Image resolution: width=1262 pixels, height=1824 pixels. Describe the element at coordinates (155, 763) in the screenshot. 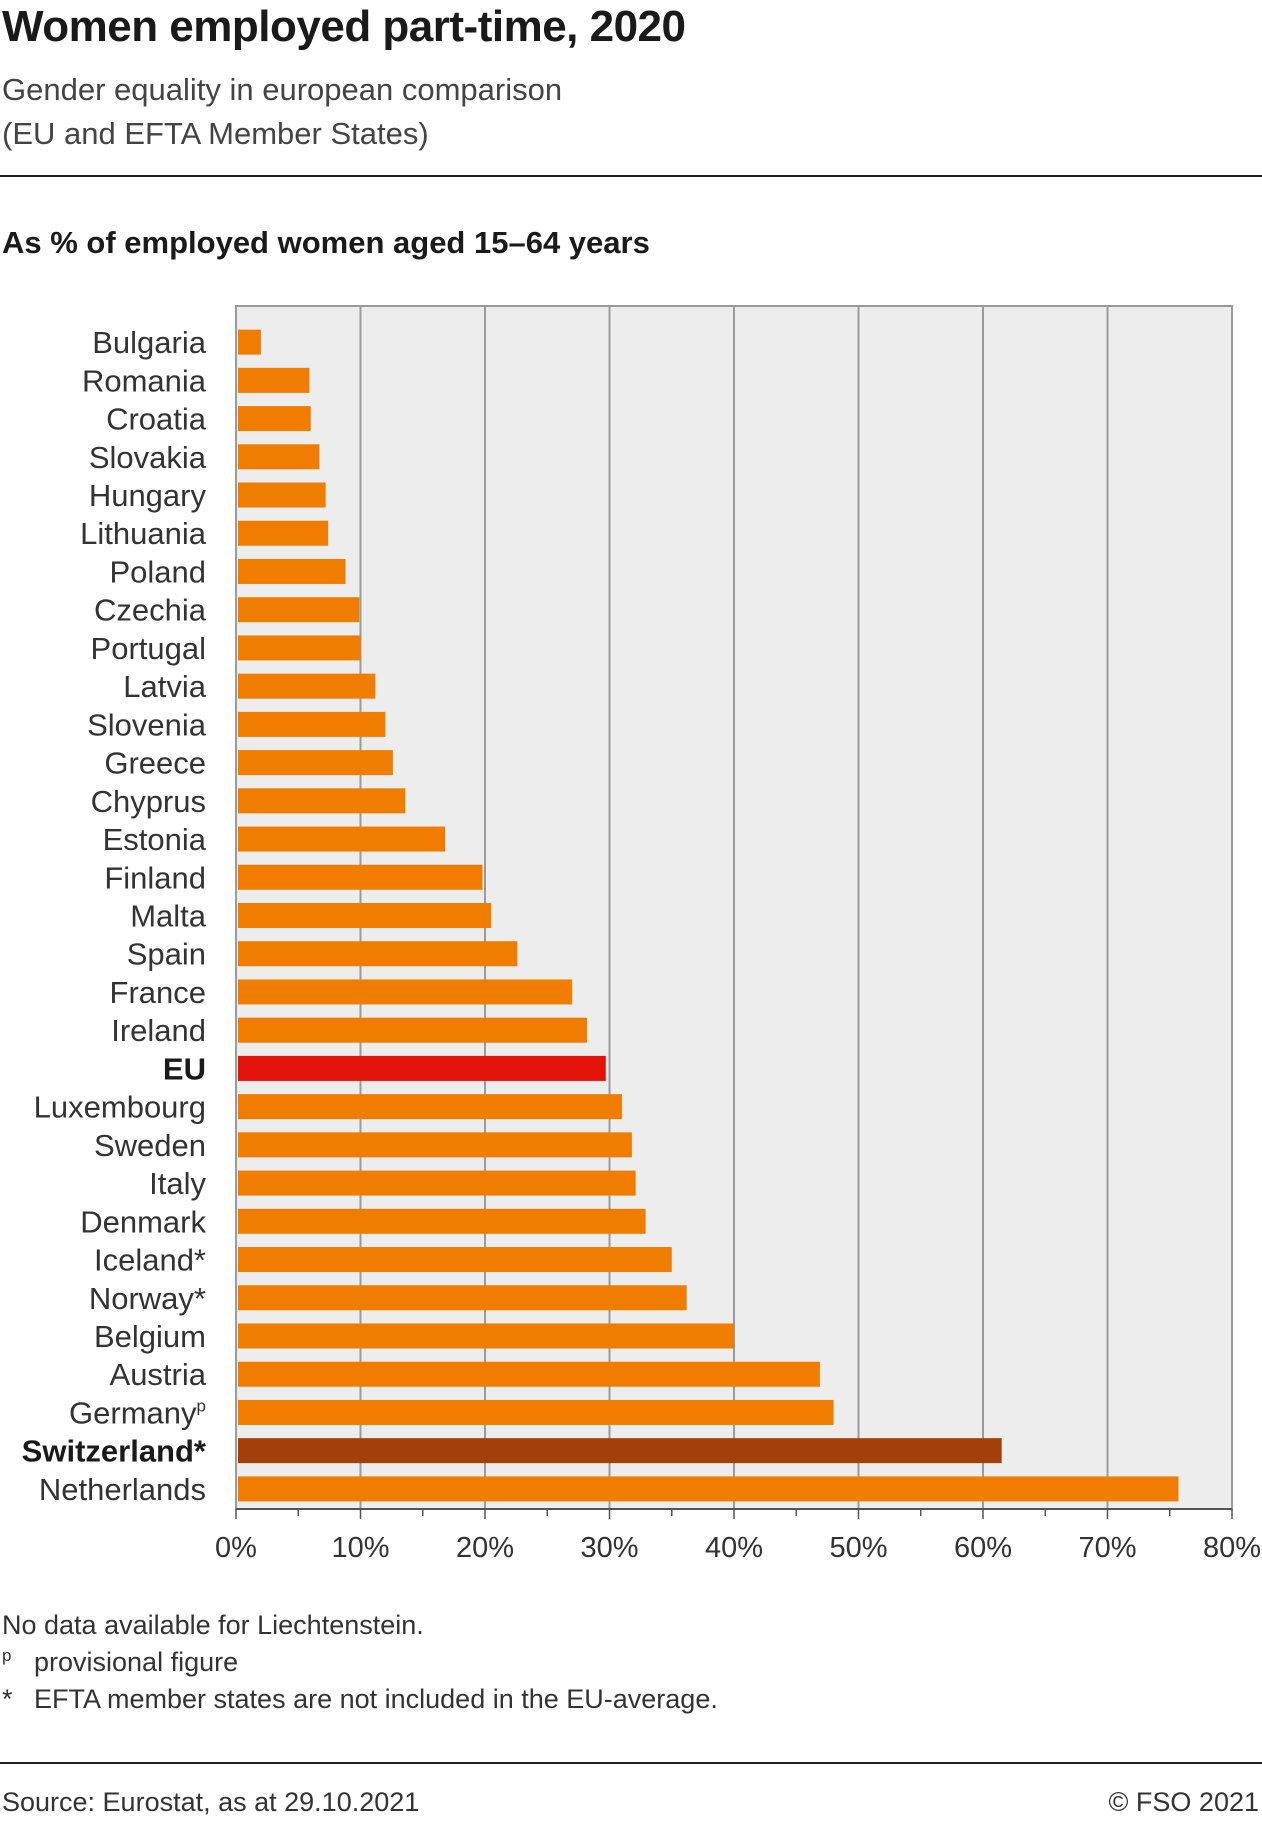

I see `category-label: Greece` at that location.